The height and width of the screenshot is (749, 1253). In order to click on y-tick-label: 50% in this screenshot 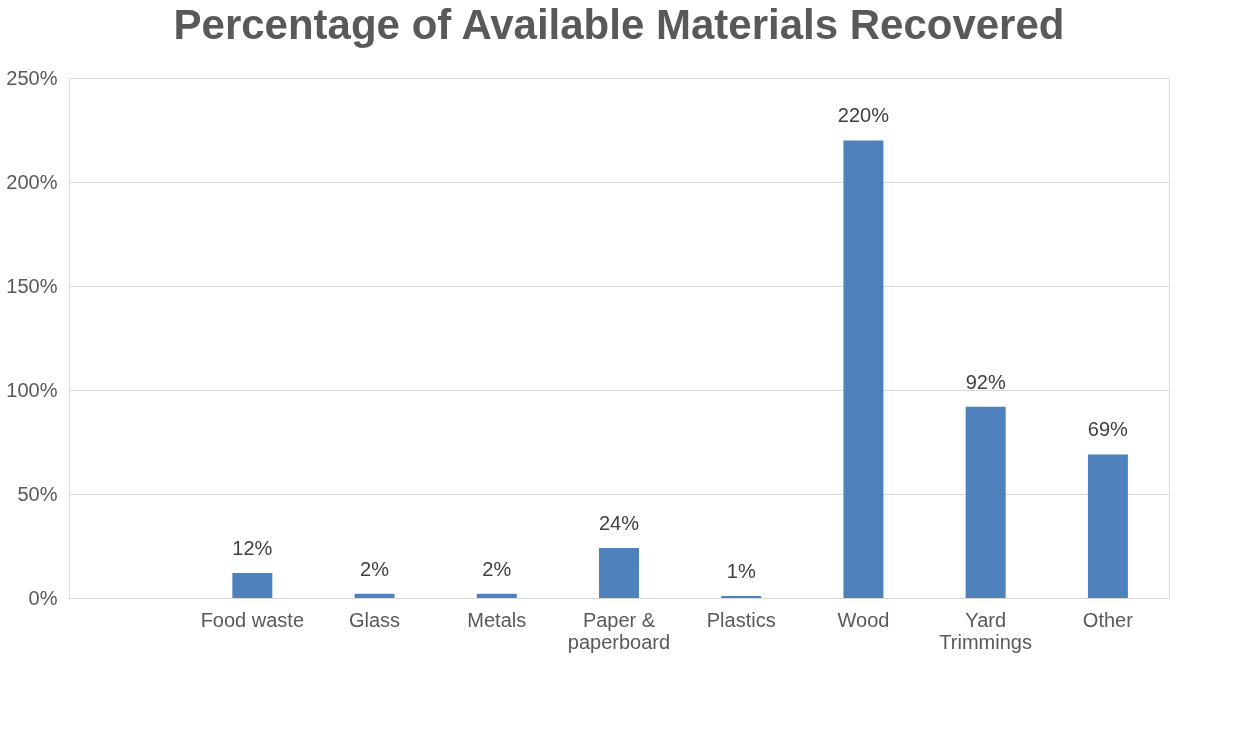, I will do `click(37, 493)`.